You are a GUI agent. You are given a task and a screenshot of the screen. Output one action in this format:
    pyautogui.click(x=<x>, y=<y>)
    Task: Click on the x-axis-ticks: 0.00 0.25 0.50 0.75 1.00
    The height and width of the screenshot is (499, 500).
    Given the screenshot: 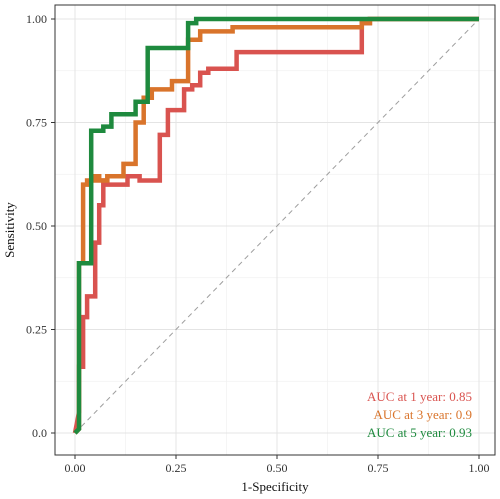 What is the action you would take?
    pyautogui.click(x=277, y=465)
    